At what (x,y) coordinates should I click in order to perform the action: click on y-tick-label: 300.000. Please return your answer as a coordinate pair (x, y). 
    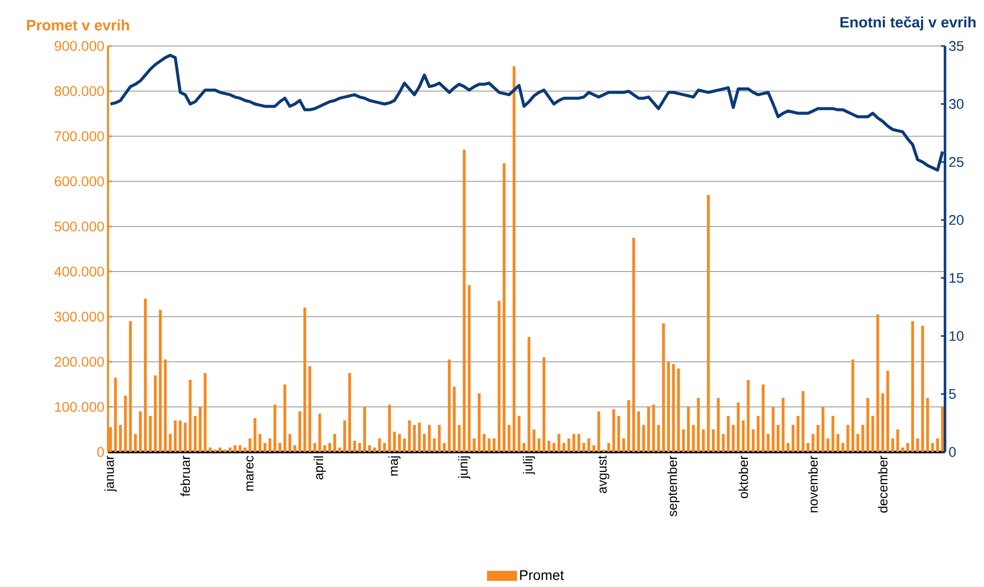
    Looking at the image, I should click on (79, 317).